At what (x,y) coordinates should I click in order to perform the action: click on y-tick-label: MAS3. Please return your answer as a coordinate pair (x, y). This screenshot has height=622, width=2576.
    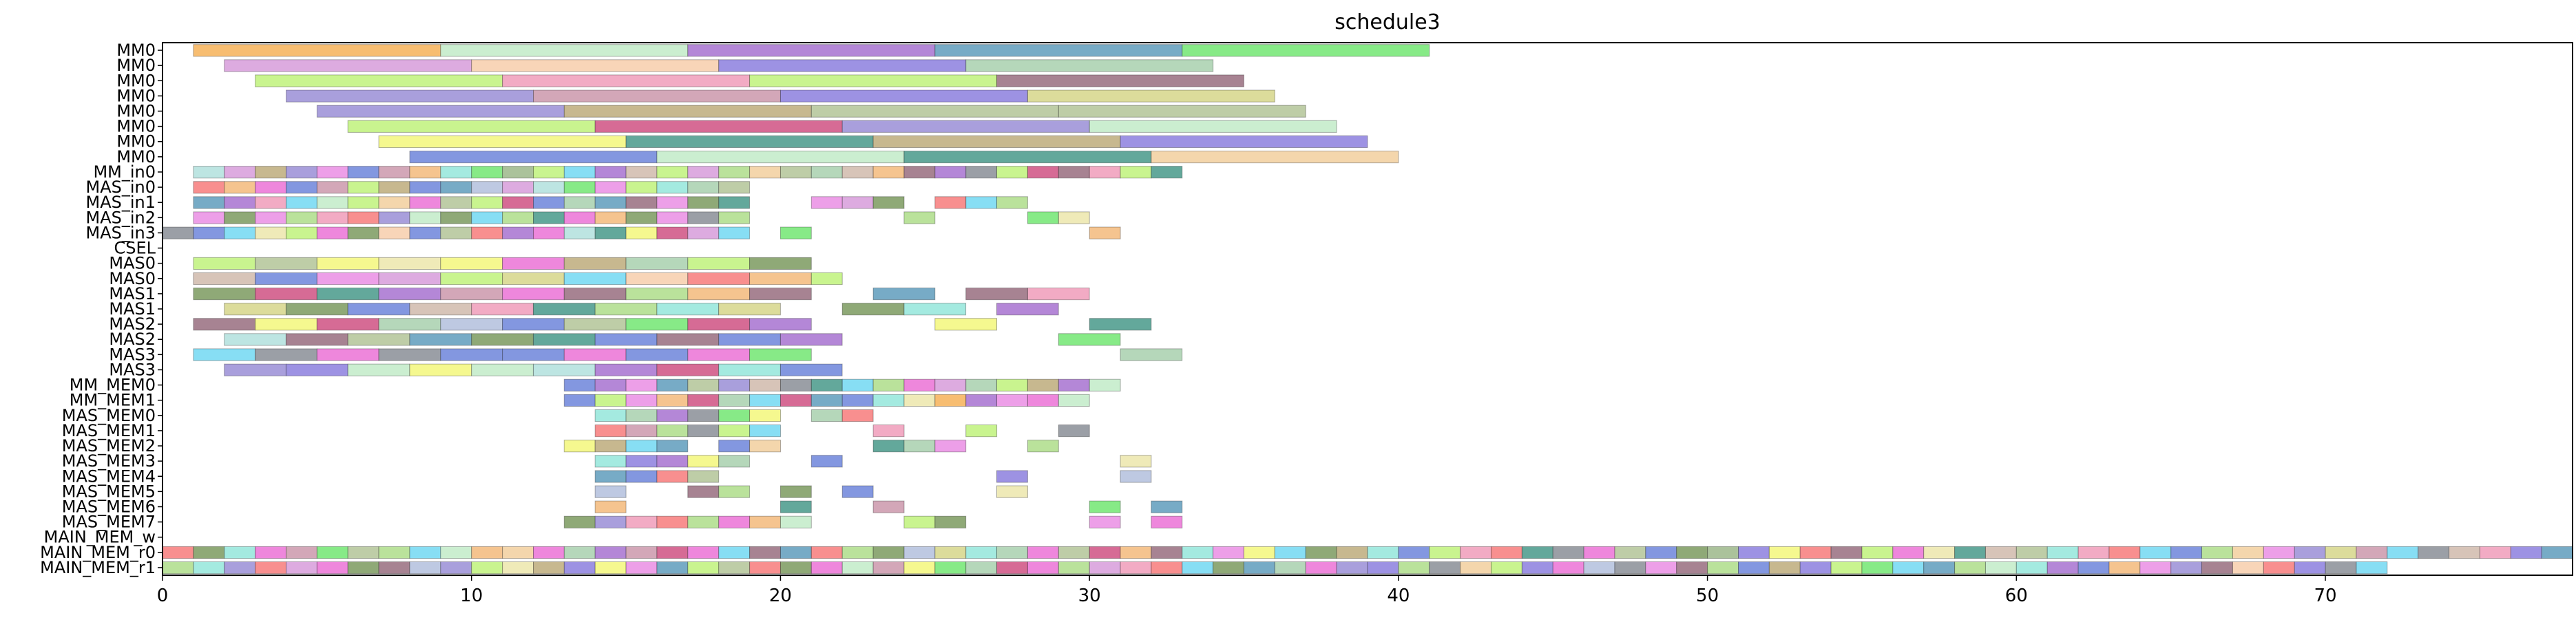
    Looking at the image, I should click on (132, 369).